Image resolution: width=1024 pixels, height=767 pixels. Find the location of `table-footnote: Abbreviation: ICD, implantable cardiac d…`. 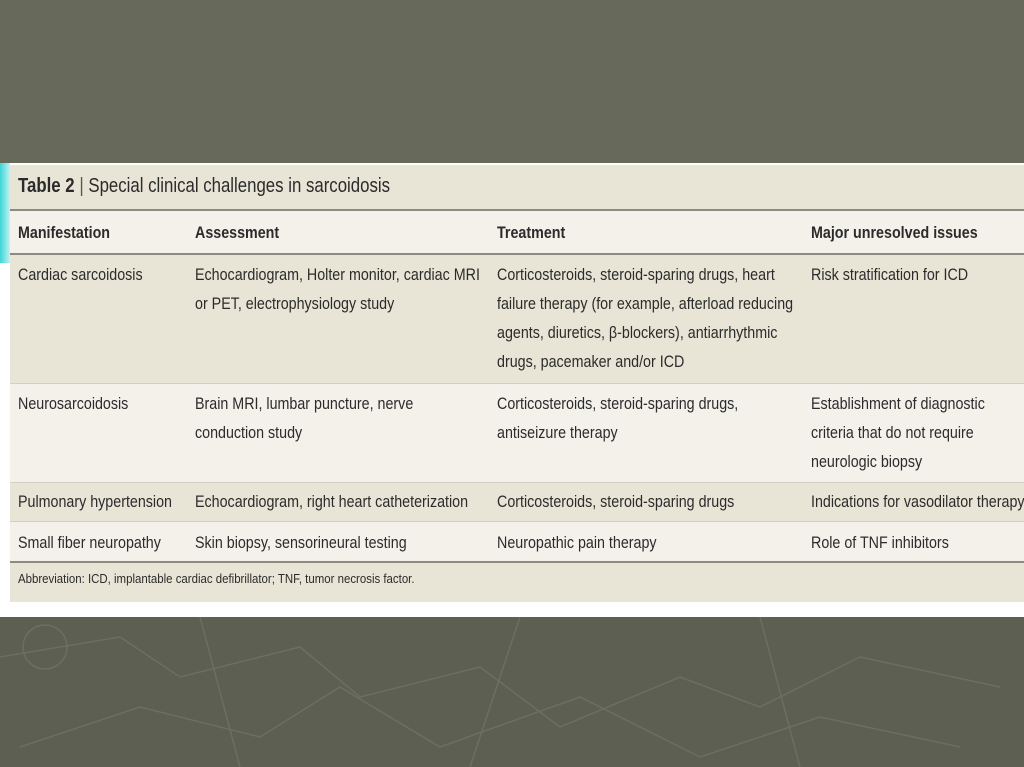

table-footnote: Abbreviation: ICD, implantable cardiac d… is located at coordinates (216, 578).